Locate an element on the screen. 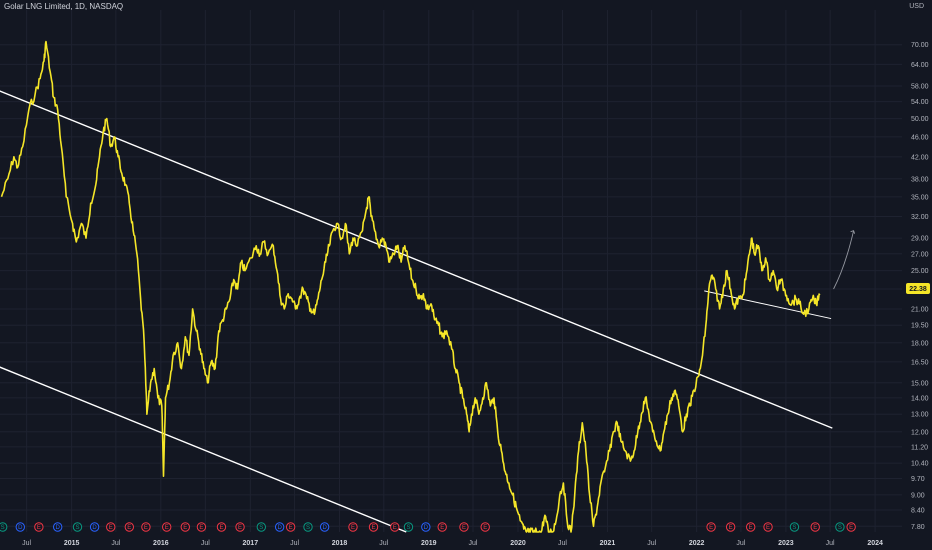  y-tick-label: 21.00 is located at coordinates (920, 309).